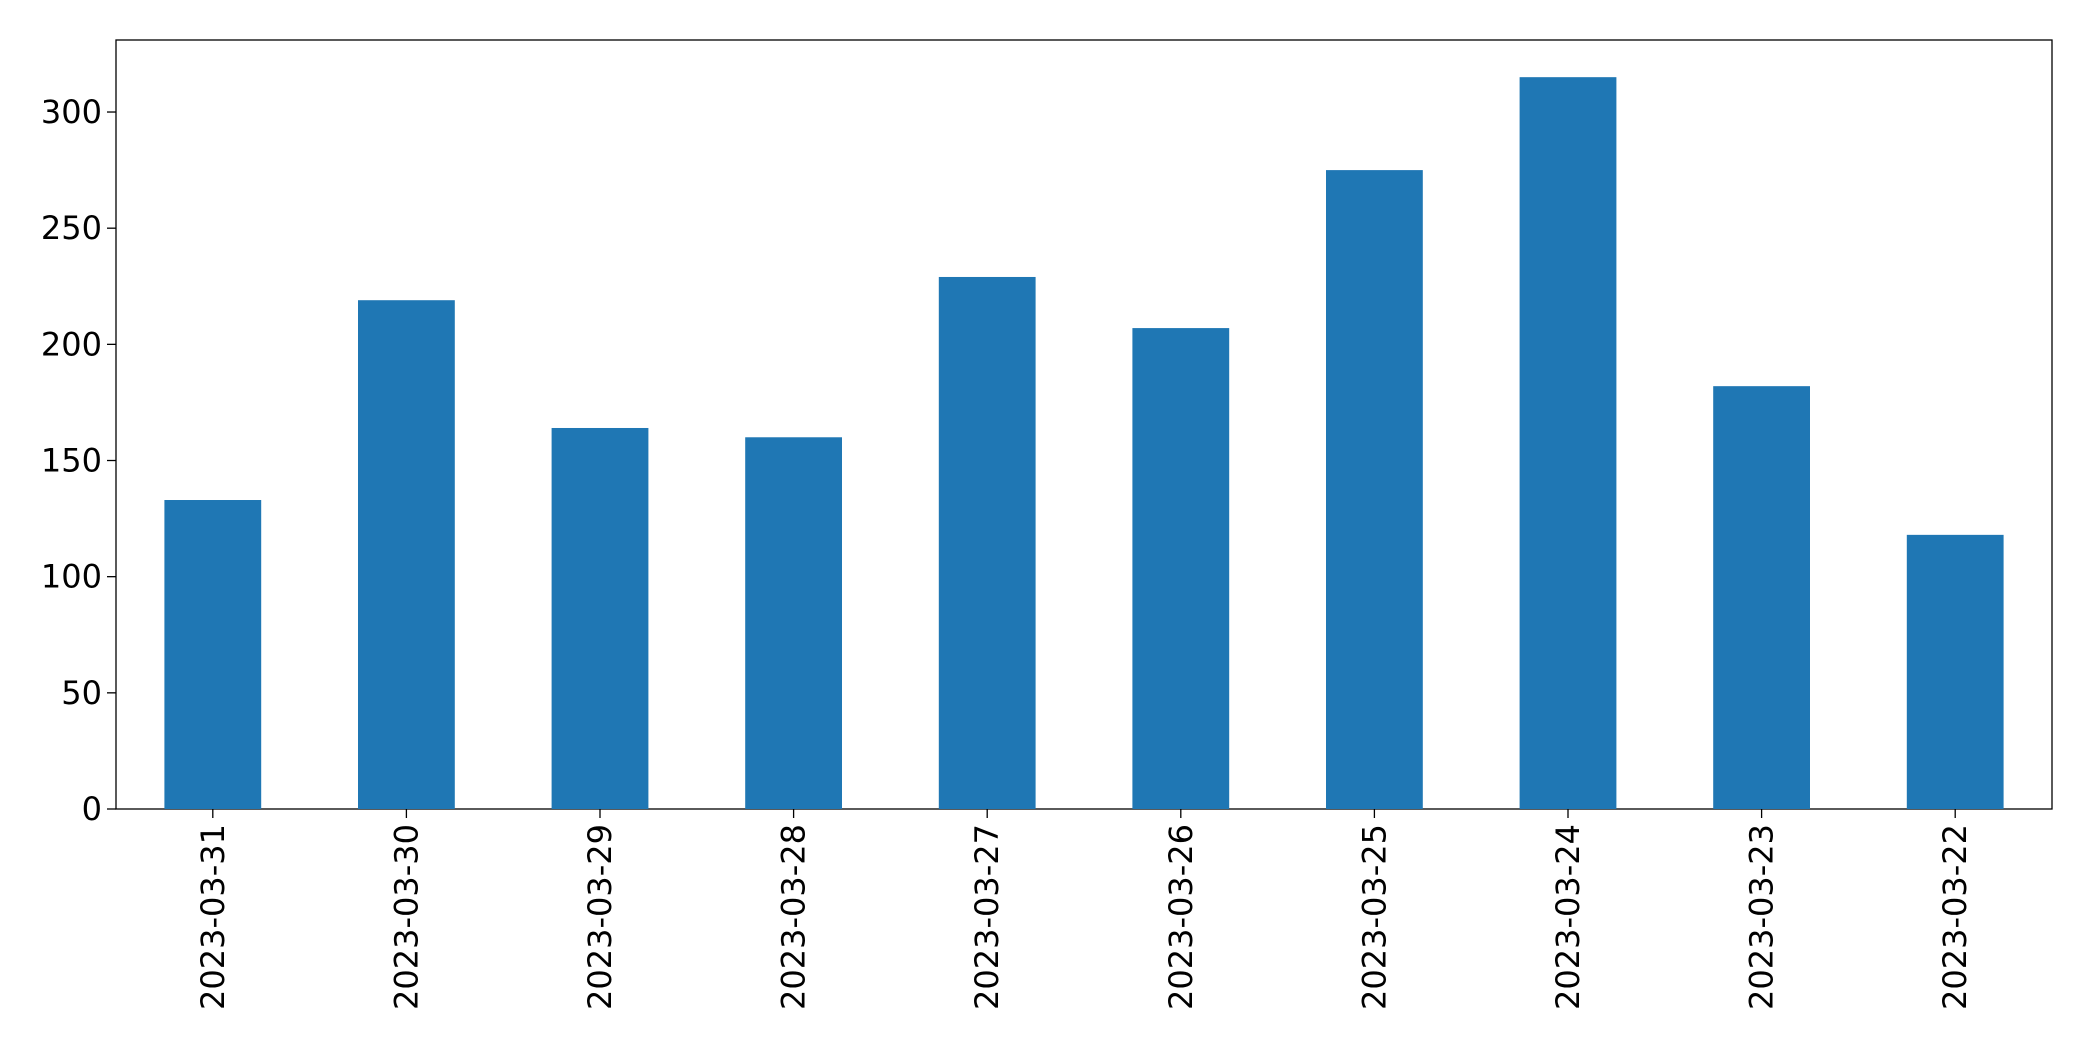 The image size is (2093, 1061). I want to click on x-tick-label: 2023-03-23, so click(1762, 917).